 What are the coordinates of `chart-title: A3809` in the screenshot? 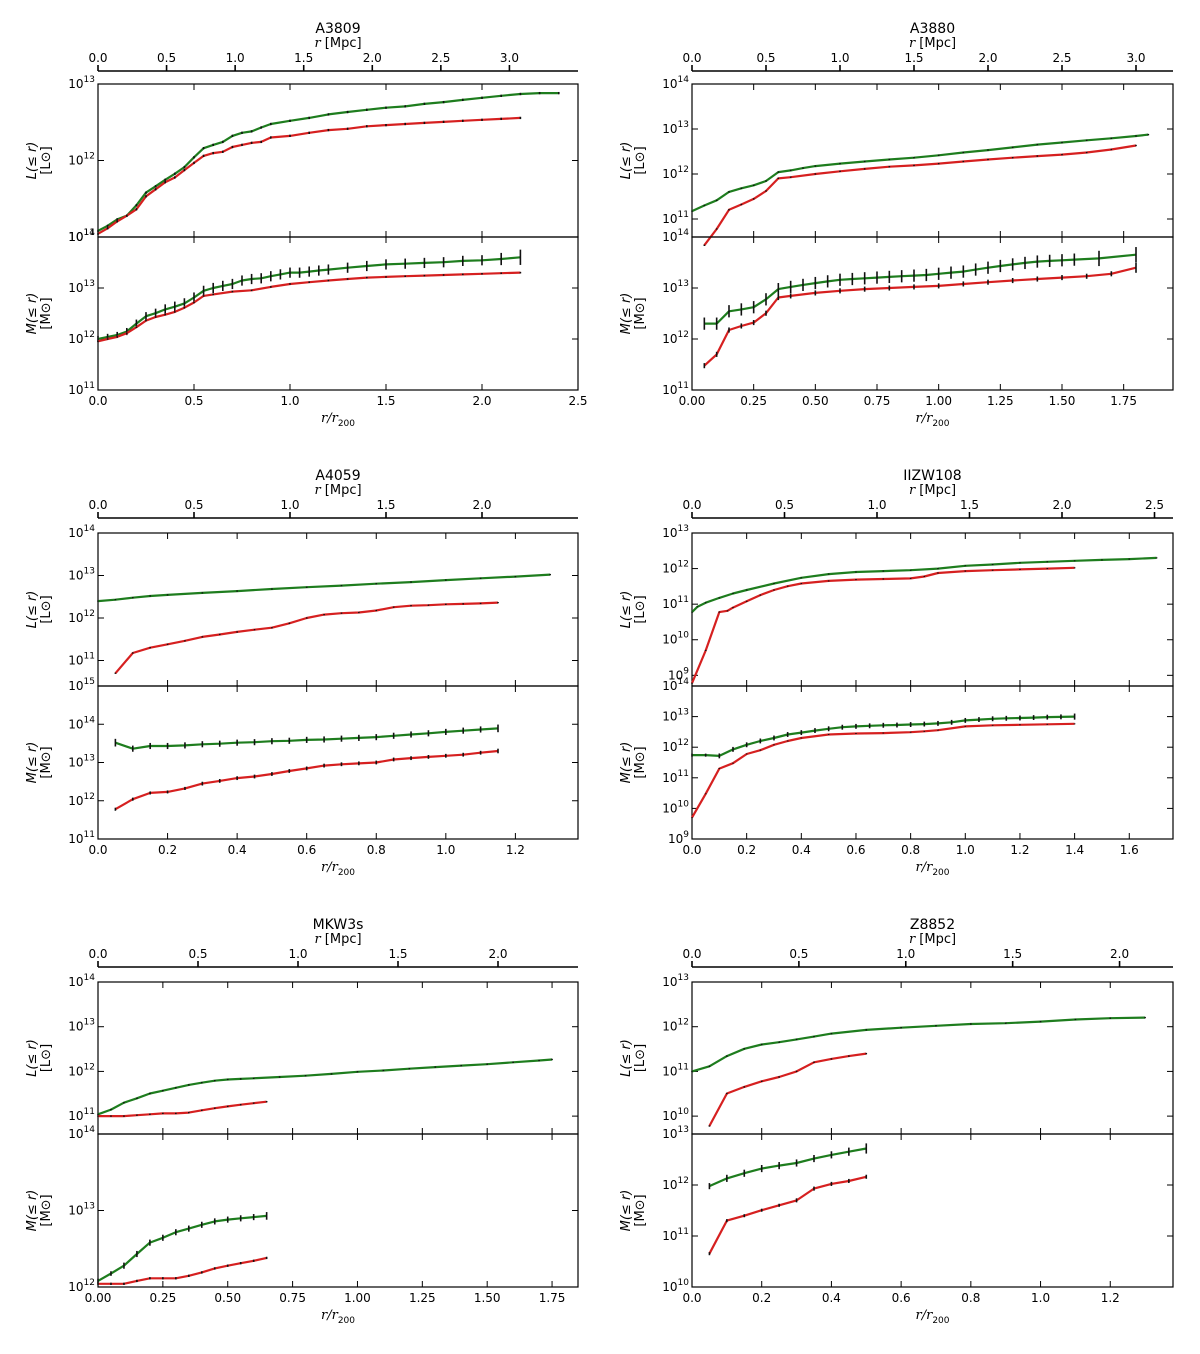 It's located at (337, 29).